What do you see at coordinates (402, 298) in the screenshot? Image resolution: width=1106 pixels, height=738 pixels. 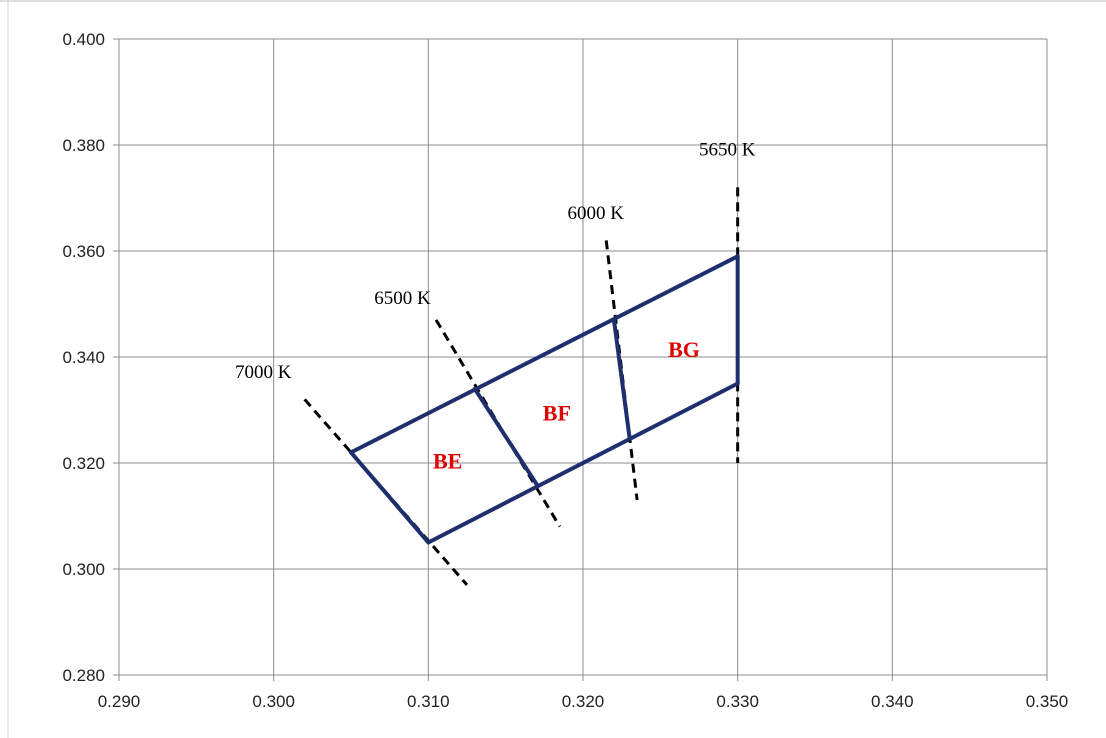 I see `cct-label: 6500 K` at bounding box center [402, 298].